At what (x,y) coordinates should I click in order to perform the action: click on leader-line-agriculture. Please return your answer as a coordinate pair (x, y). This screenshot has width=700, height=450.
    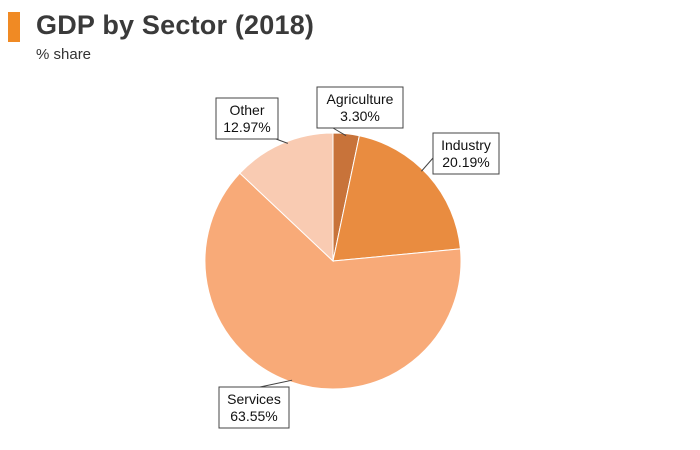
    Looking at the image, I should click on (339, 132).